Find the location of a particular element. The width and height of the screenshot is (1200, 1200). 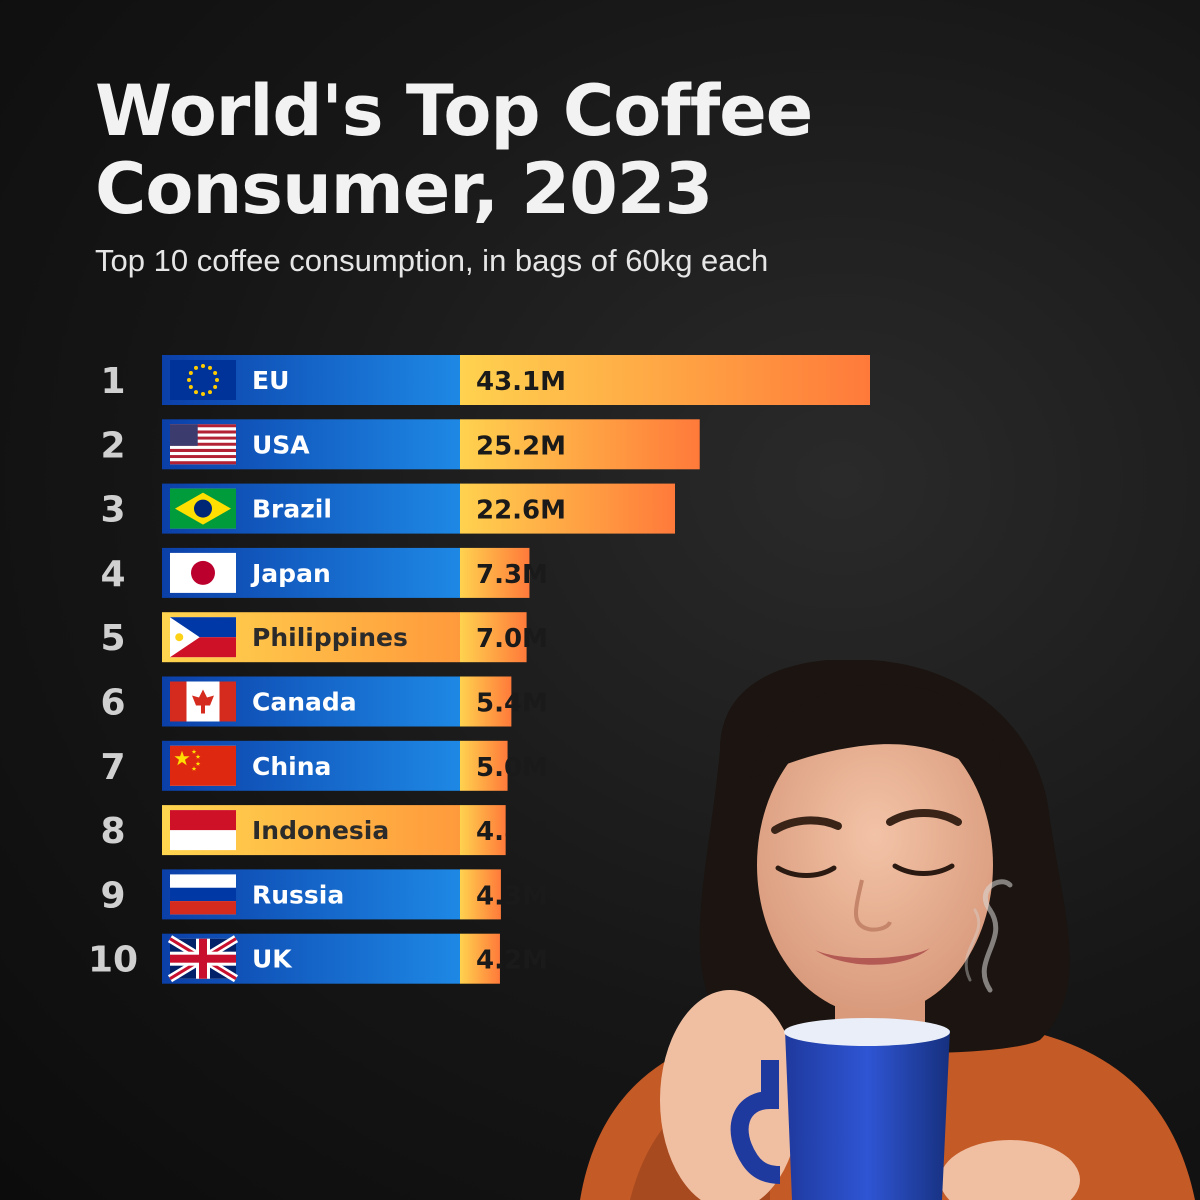

canada-flag-icon is located at coordinates (203, 701).